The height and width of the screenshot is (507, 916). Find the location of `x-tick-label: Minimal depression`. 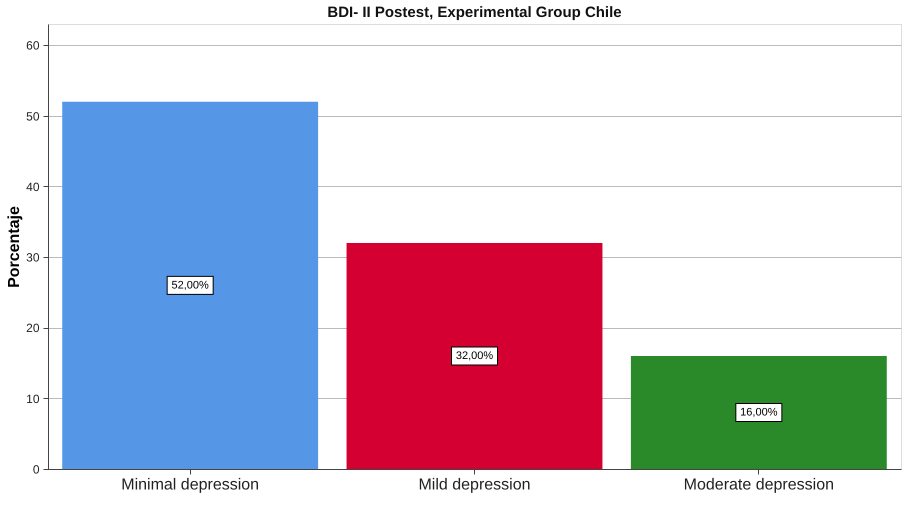

x-tick-label: Minimal depression is located at coordinates (190, 485).